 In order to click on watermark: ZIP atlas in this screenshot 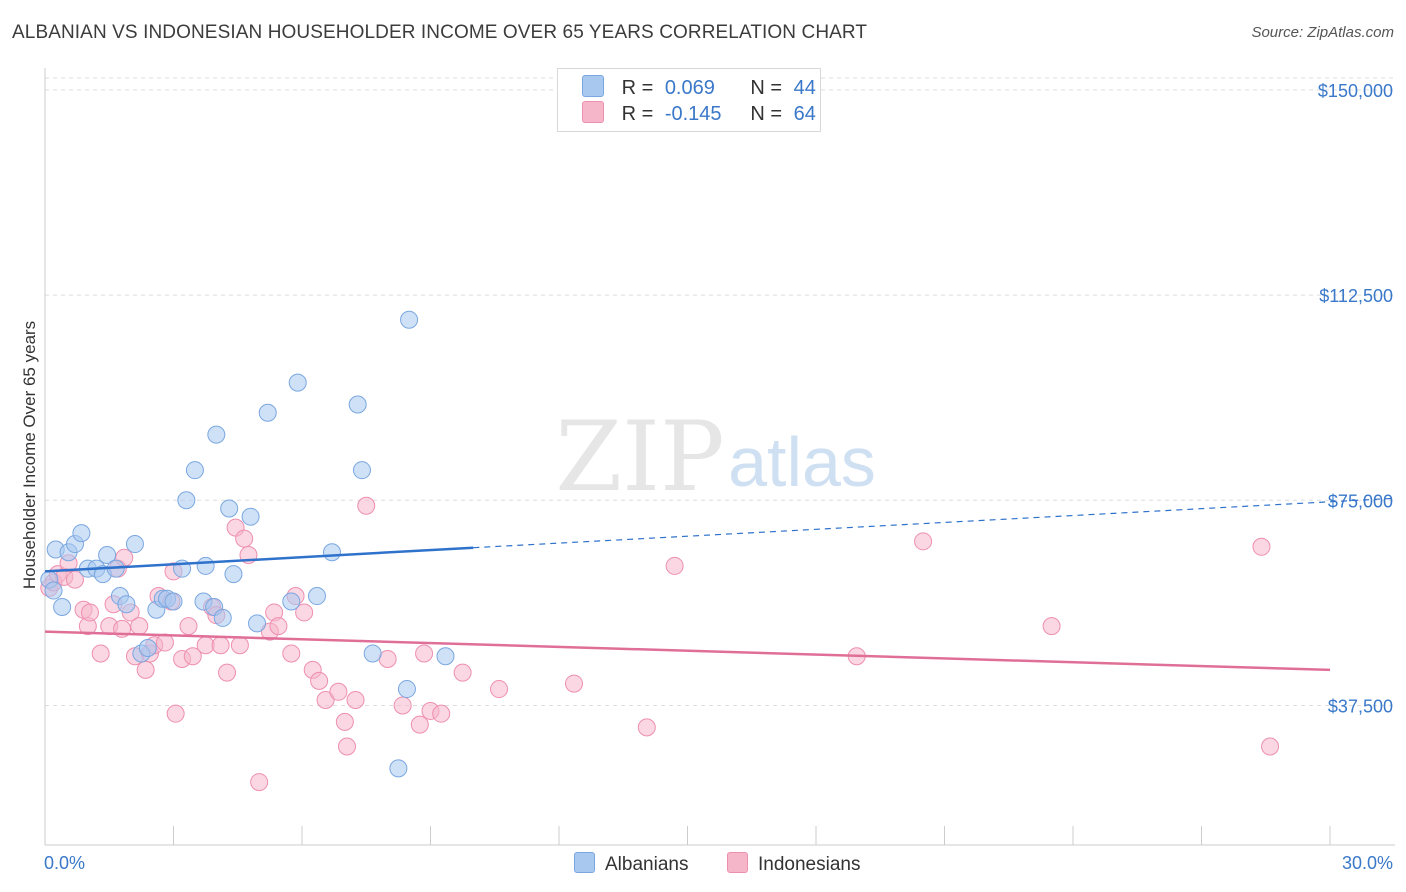, I will do `click(715, 457)`.